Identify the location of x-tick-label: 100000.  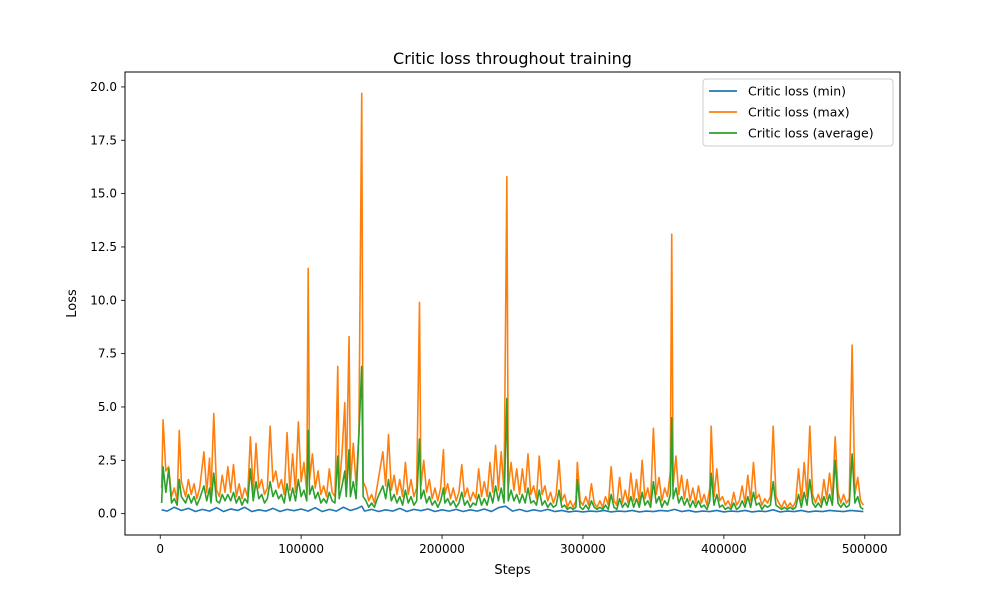
(301, 549).